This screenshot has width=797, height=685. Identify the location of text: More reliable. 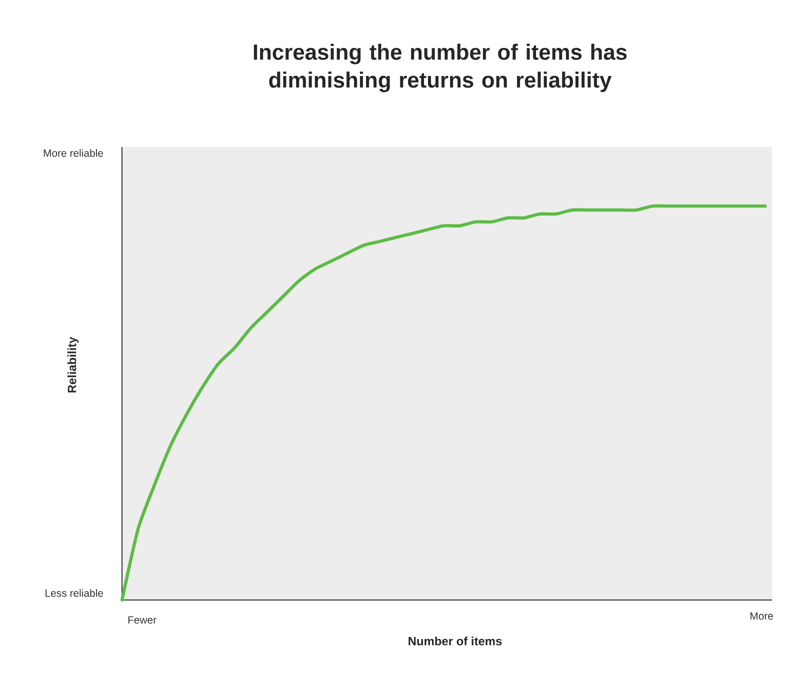
(73, 153).